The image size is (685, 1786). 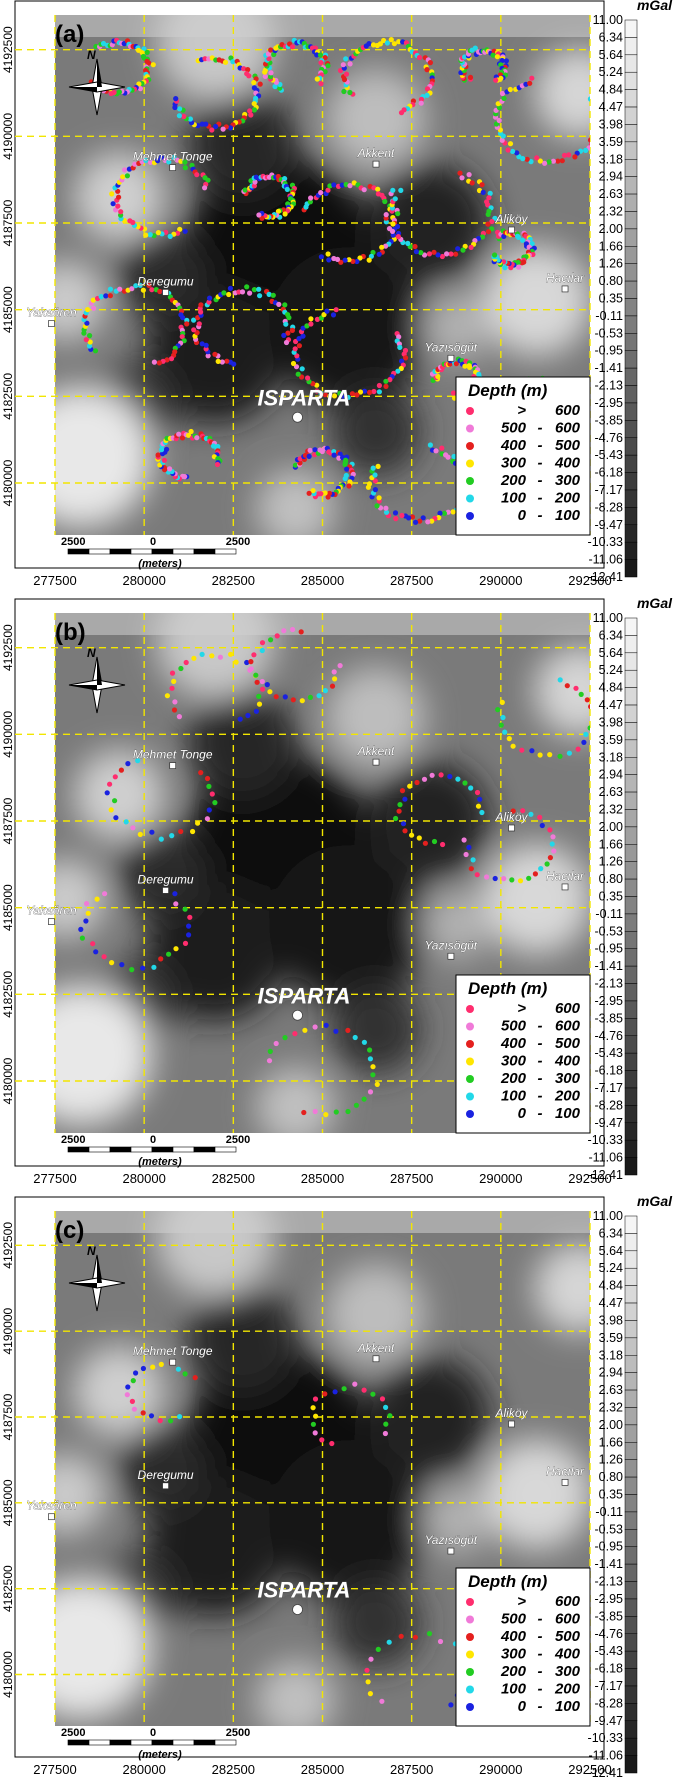 What do you see at coordinates (540, 1078) in the screenshot?
I see `legend-dash: -` at bounding box center [540, 1078].